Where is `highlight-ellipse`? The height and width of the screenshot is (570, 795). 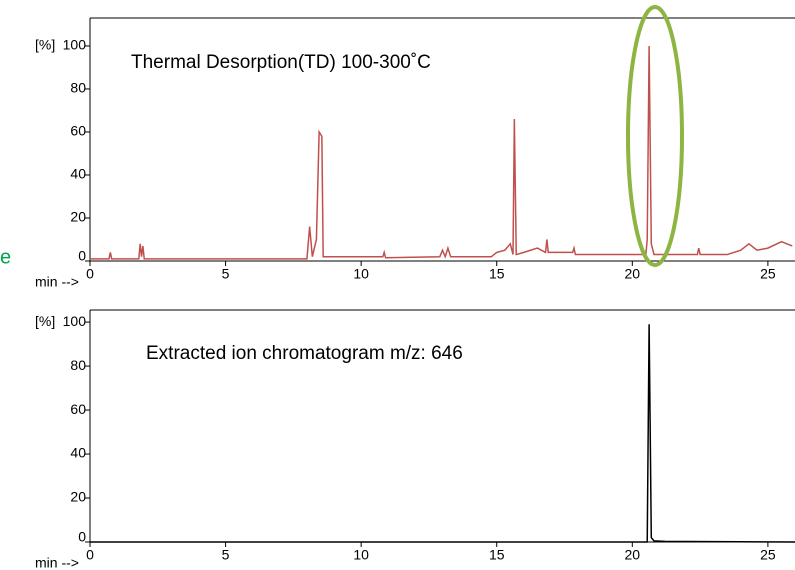
highlight-ellipse is located at coordinates (655, 136).